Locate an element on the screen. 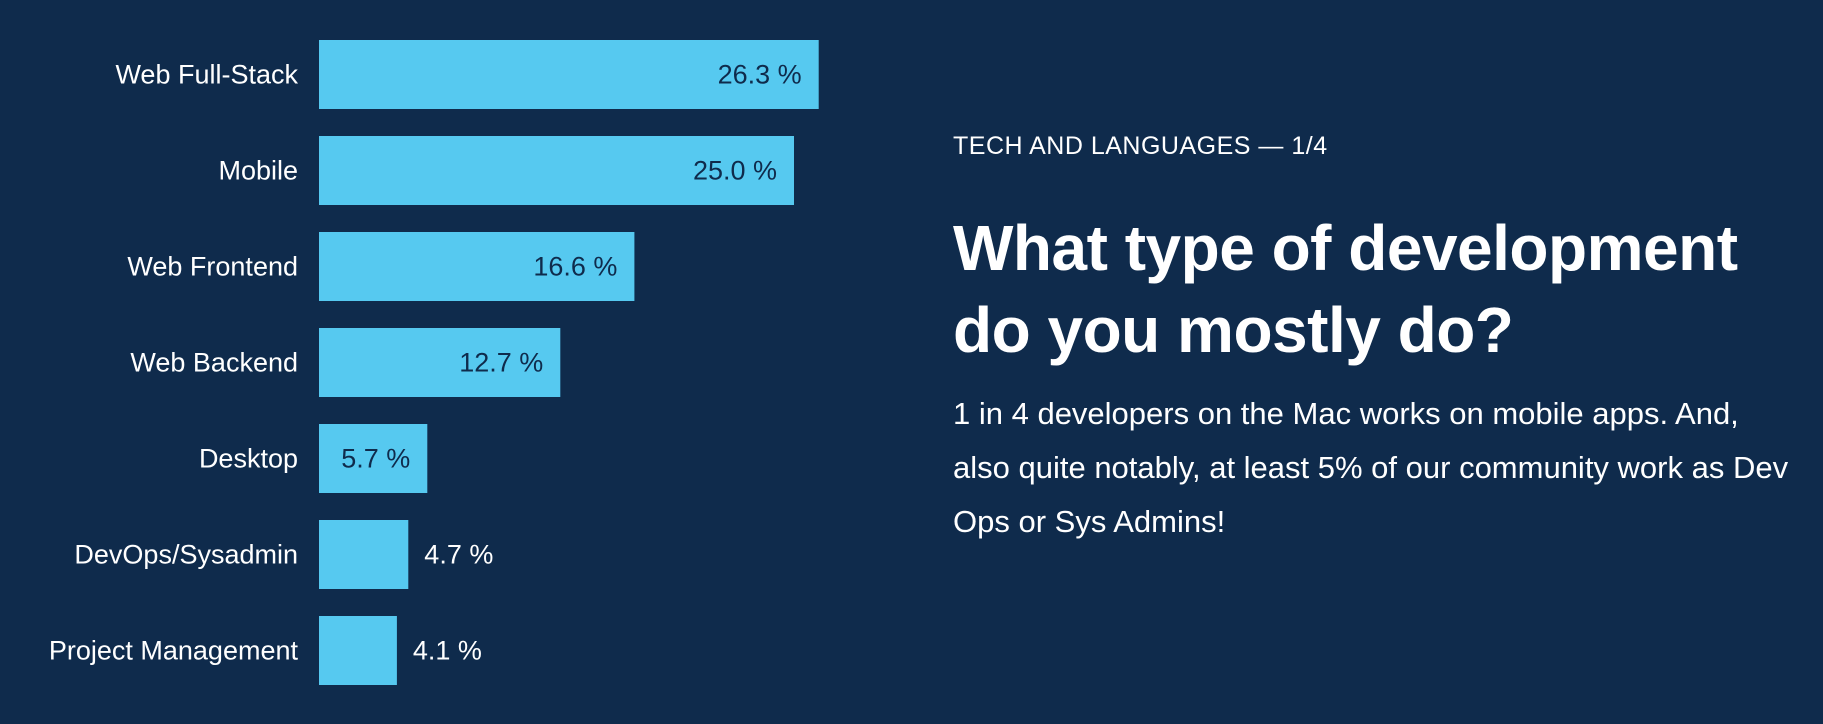  category-label: Web Frontend is located at coordinates (212, 267).